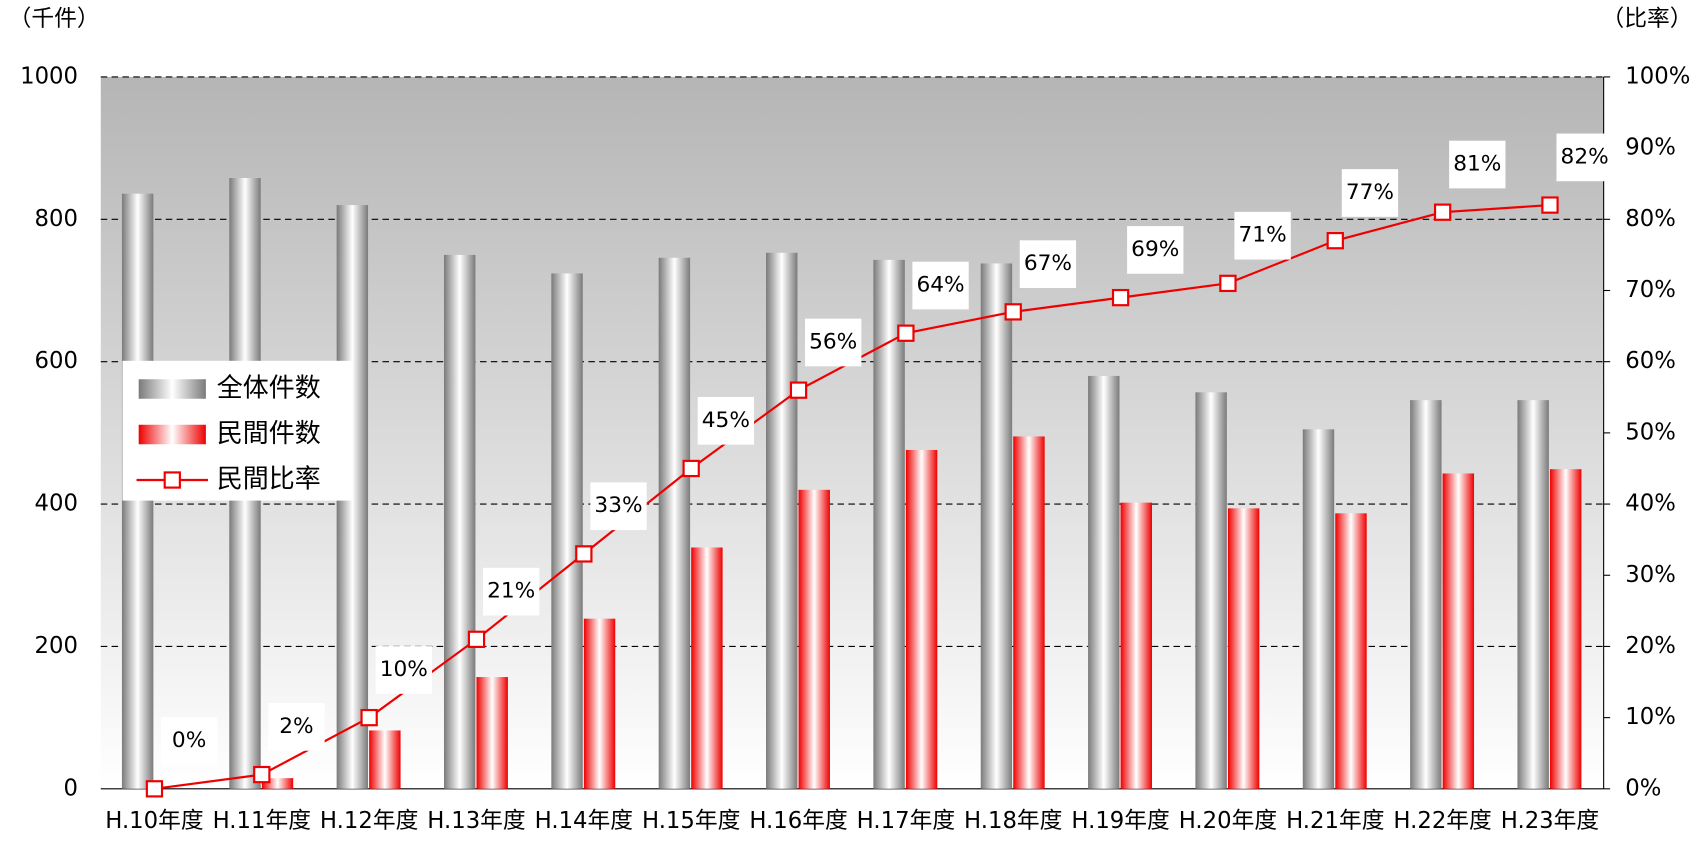  Describe the element at coordinates (1335, 821) in the screenshot. I see `x-tick-label: H.21年度` at that location.